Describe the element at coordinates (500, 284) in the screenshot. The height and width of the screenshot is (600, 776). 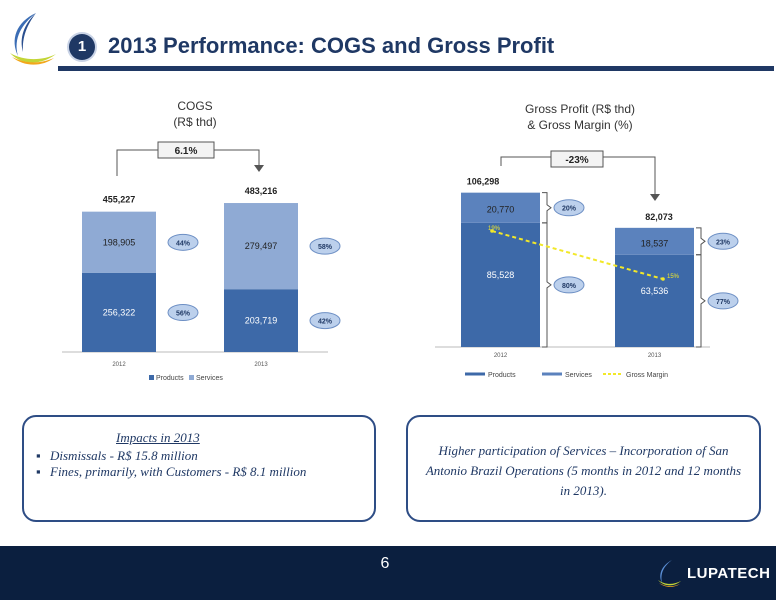
I see `gp-bar-products-2012` at that location.